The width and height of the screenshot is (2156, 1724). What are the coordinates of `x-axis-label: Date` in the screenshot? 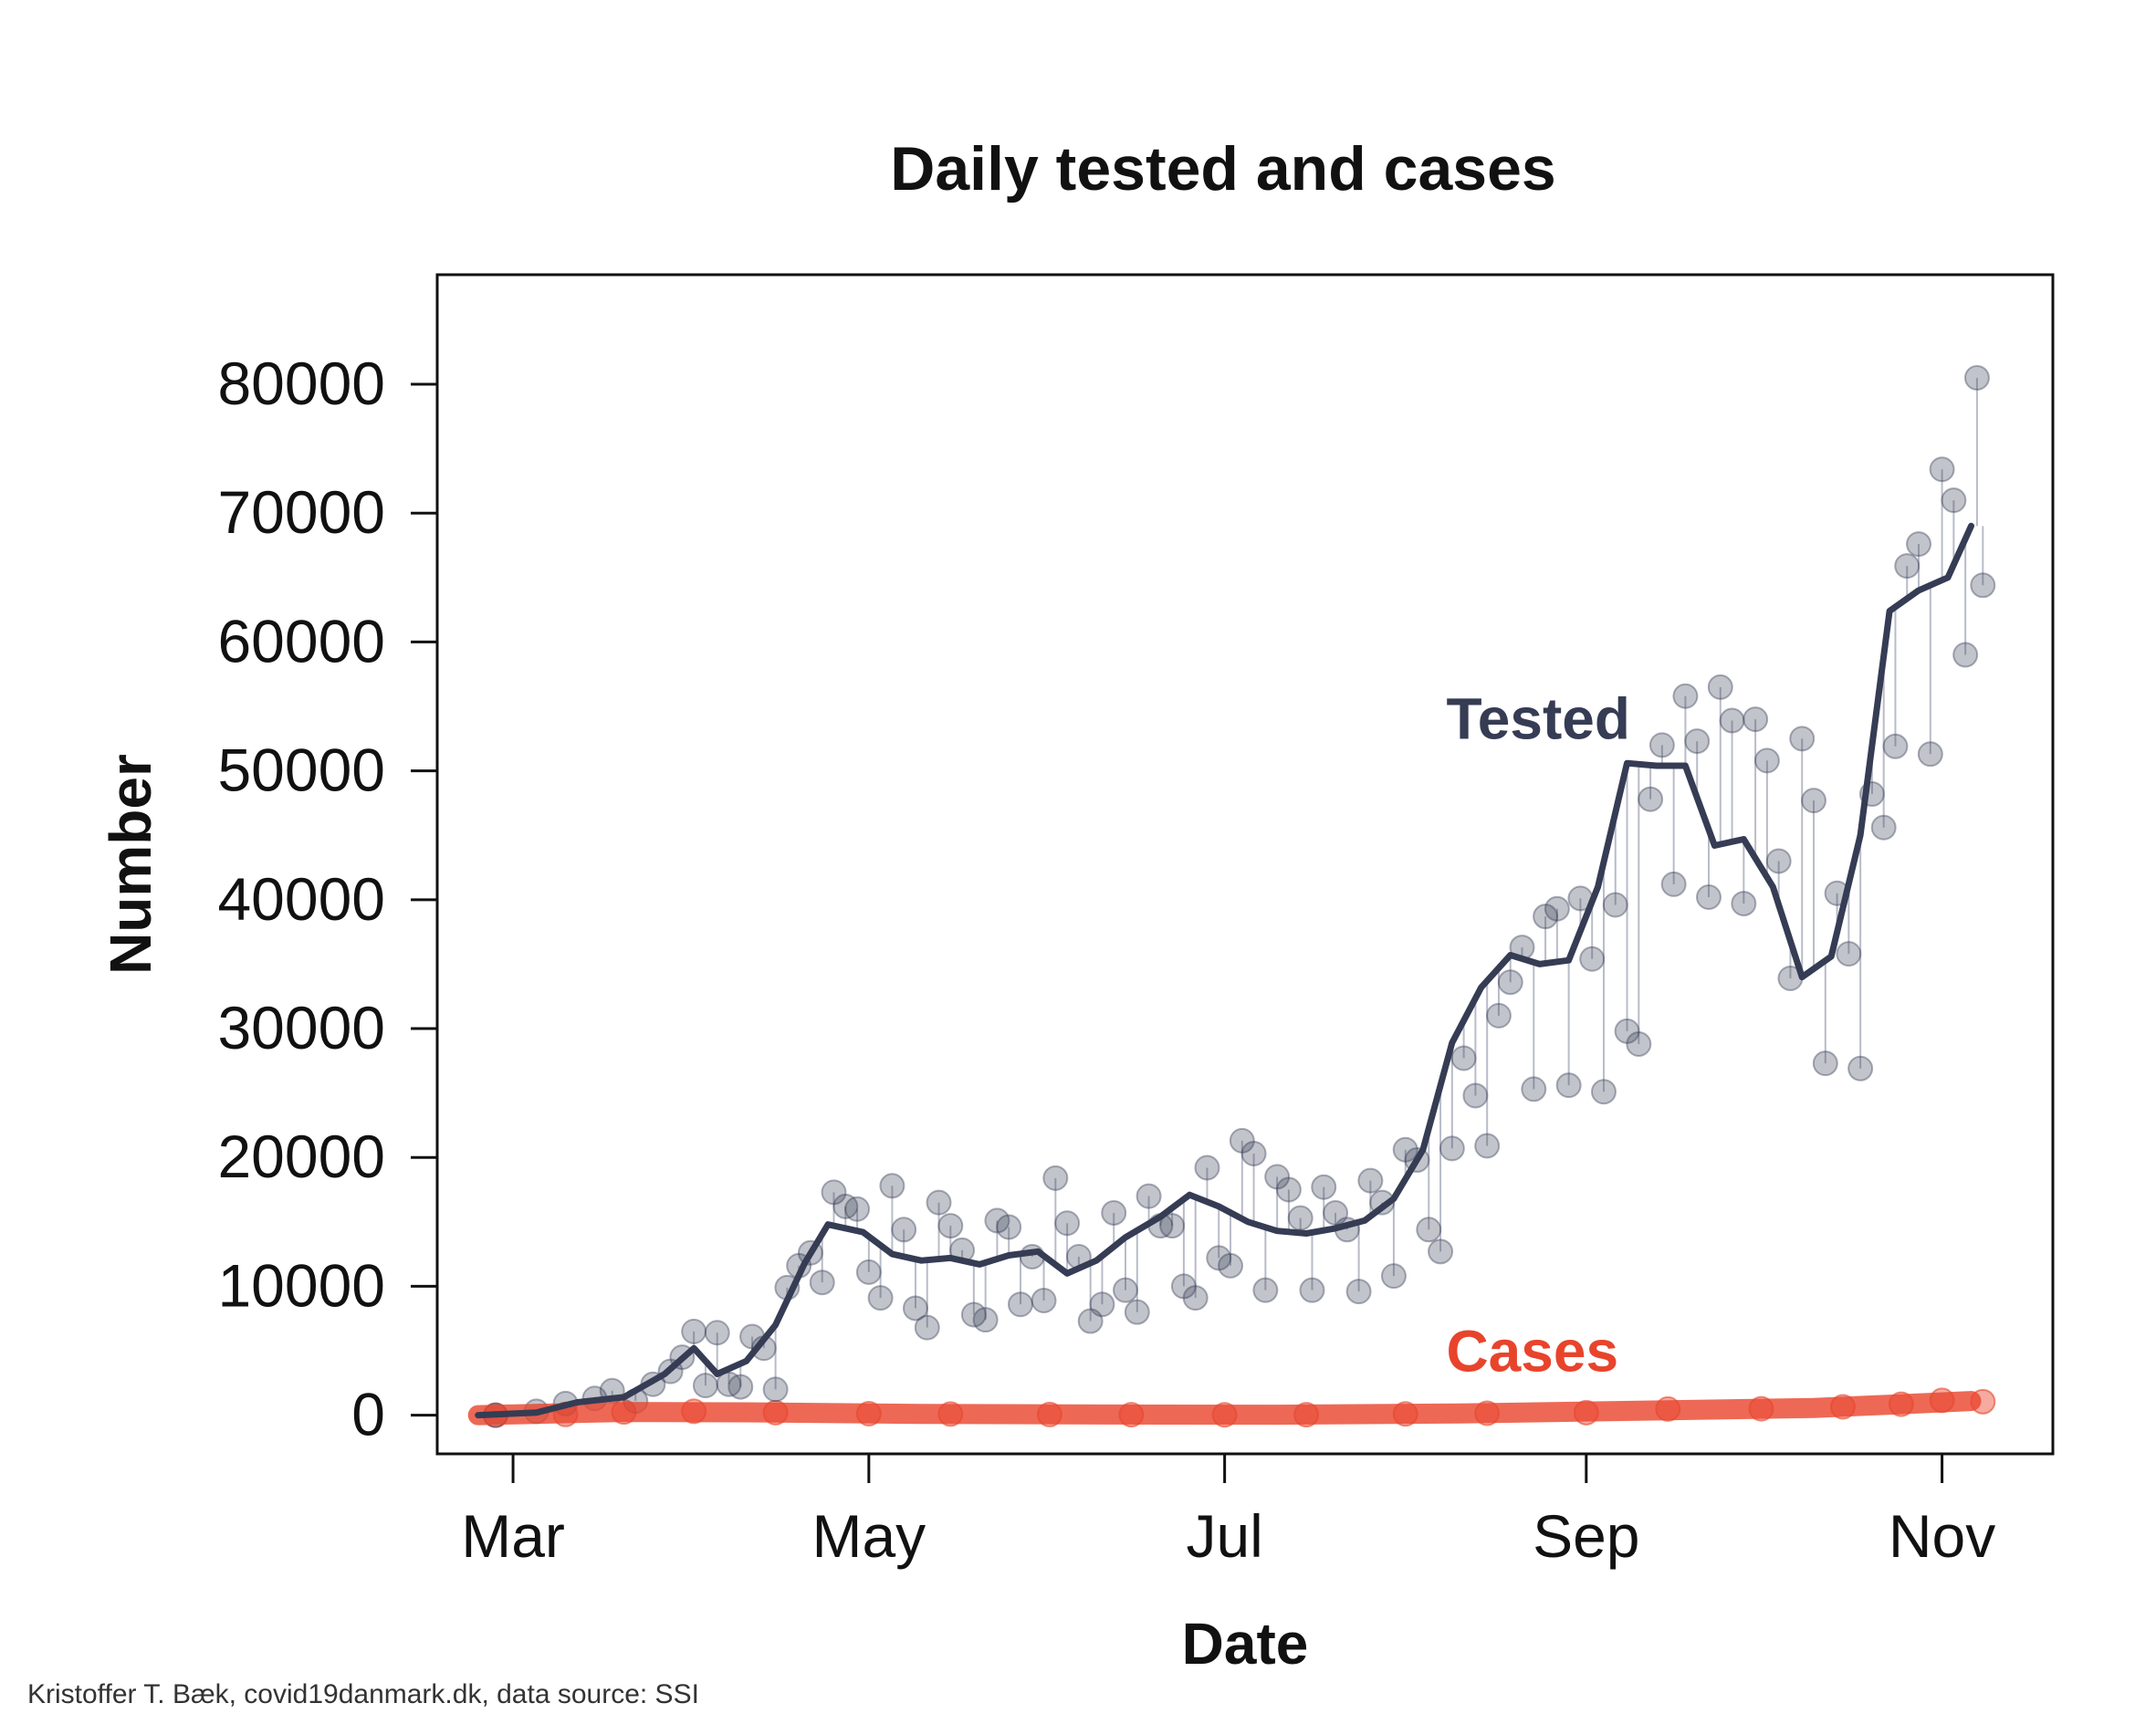 It's located at (1246, 1644).